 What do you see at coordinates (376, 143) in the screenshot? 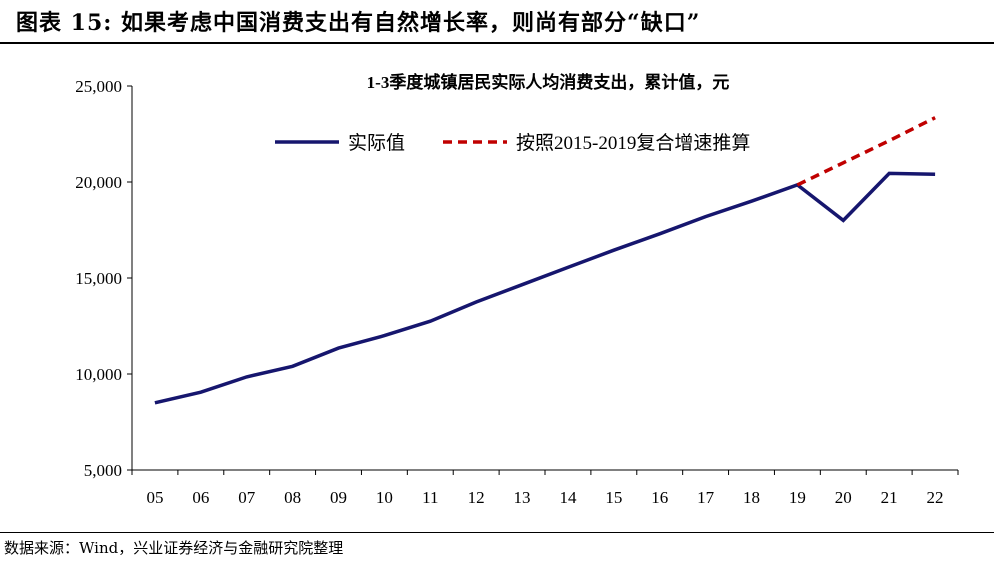
I see `legend-label: 实际值` at bounding box center [376, 143].